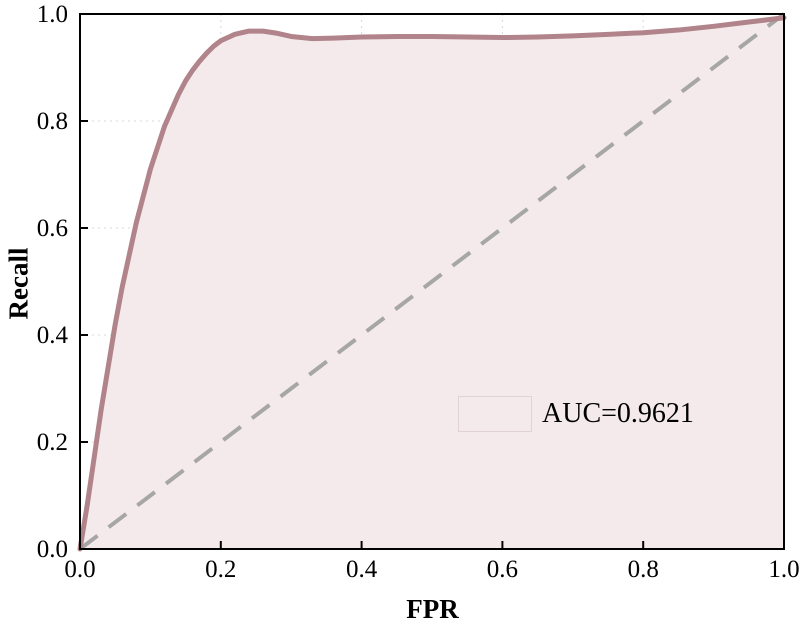 Image resolution: width=804 pixels, height=630 pixels. I want to click on y-tick-label: 0.4, so click(53, 335).